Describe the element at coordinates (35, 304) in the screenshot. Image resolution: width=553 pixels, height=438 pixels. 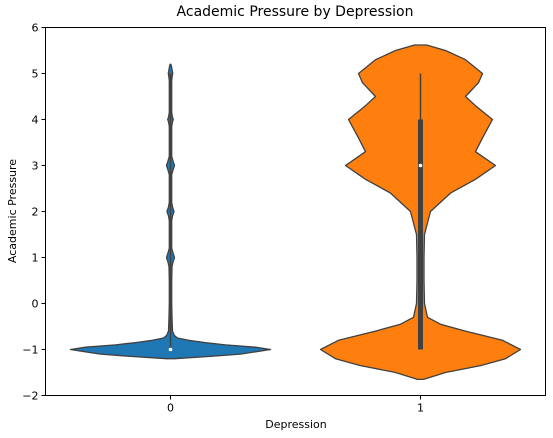
I see `y-tick-label: 0` at that location.